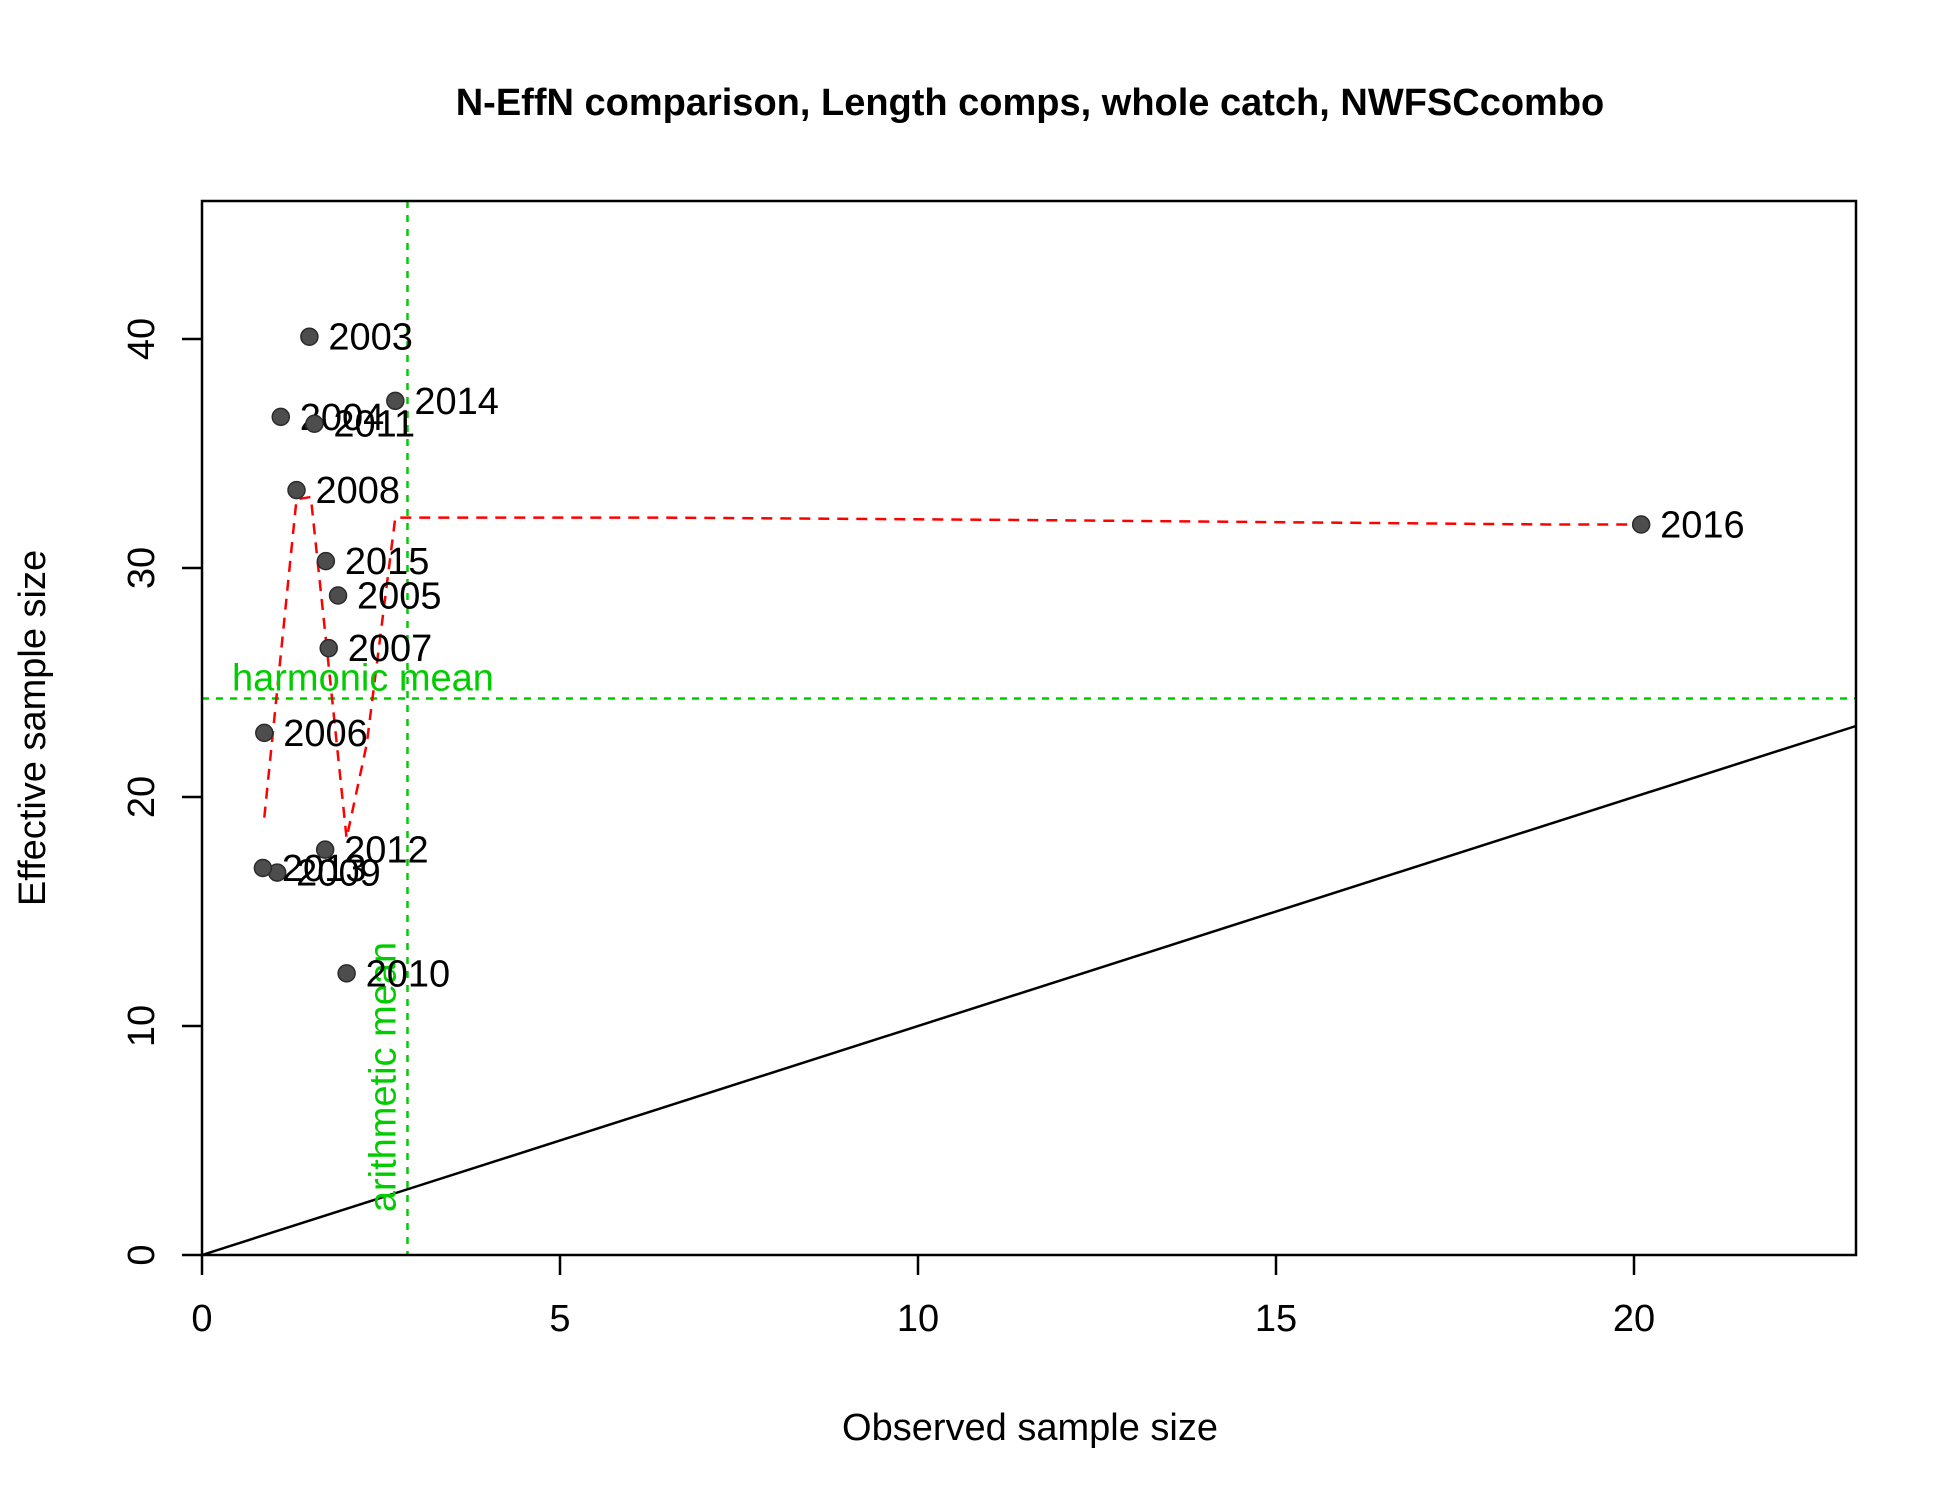  What do you see at coordinates (559, 1319) in the screenshot?
I see `x-tick-label-5: 5` at bounding box center [559, 1319].